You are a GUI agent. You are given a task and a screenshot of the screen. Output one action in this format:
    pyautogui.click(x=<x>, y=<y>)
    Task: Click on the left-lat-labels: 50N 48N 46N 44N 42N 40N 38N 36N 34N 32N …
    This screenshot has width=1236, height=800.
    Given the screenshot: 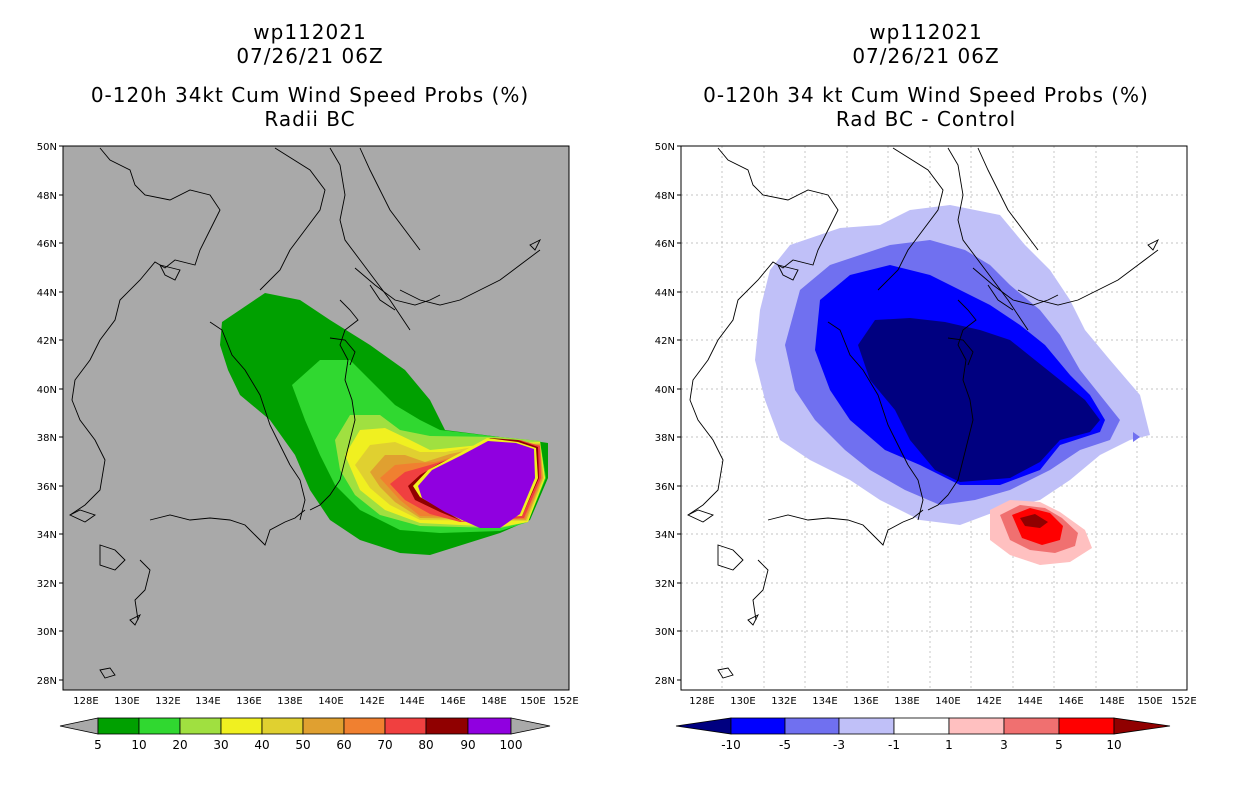 What is the action you would take?
    pyautogui.click(x=47, y=414)
    